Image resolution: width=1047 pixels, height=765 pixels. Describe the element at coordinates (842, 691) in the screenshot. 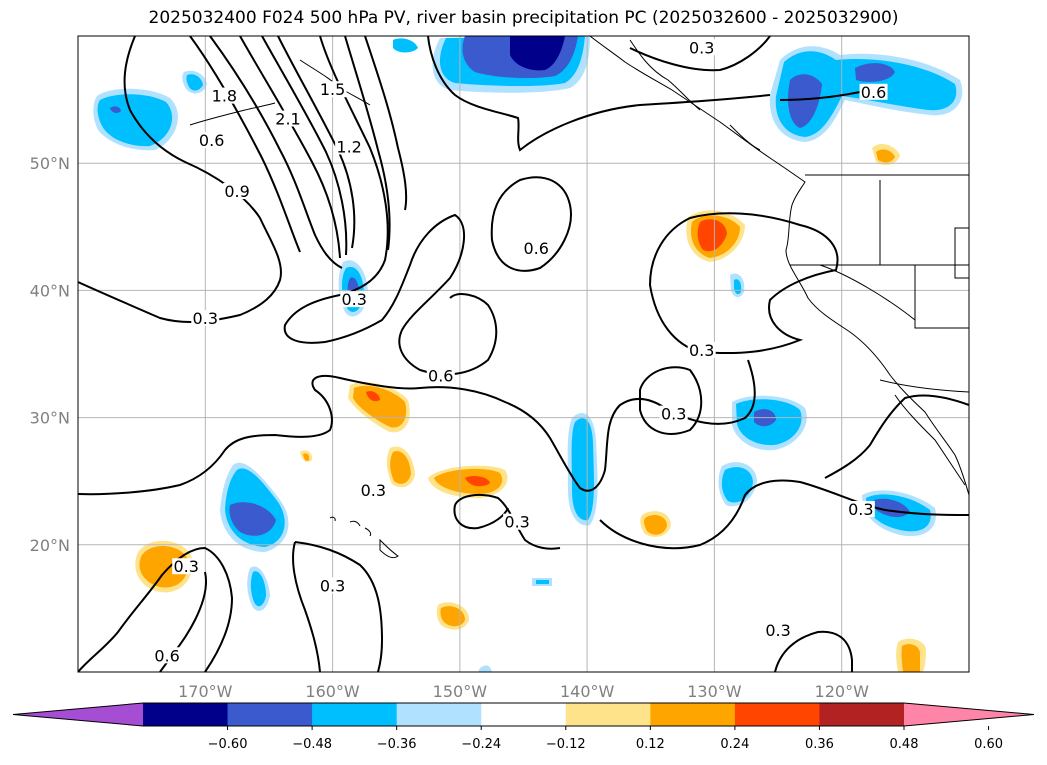

I see `lon-label-5: 120°W` at that location.